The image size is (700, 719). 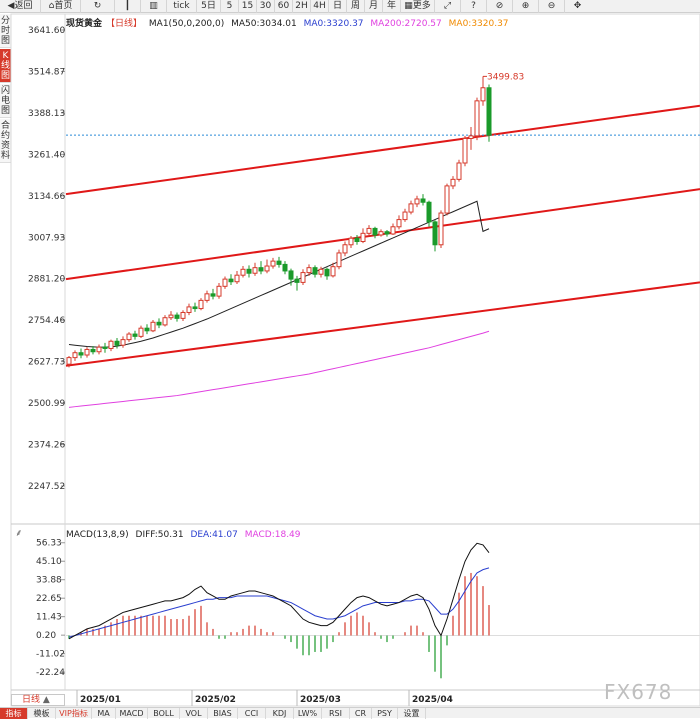 I want to click on side-tab-1: K线图, so click(x=5, y=66).